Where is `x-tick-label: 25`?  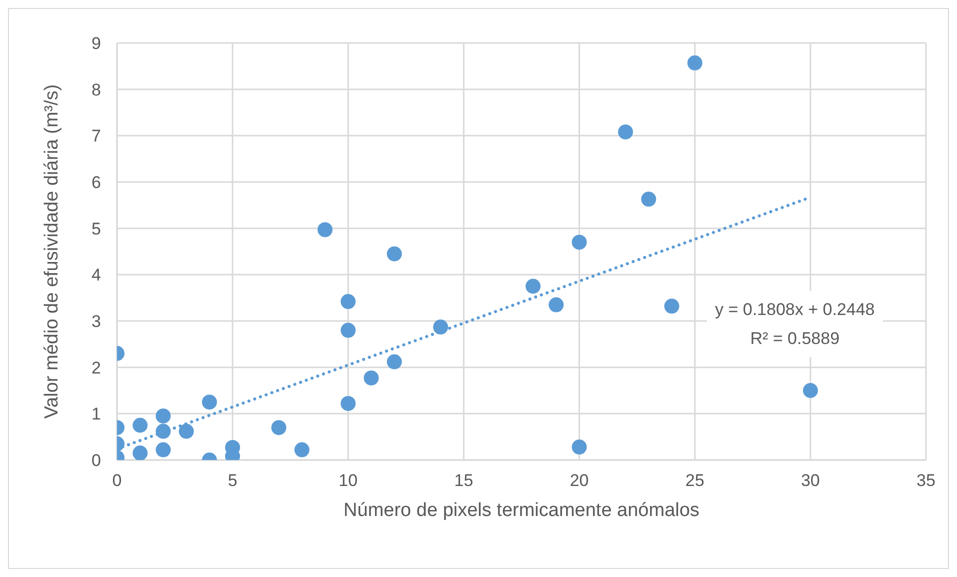 x-tick-label: 25 is located at coordinates (694, 480).